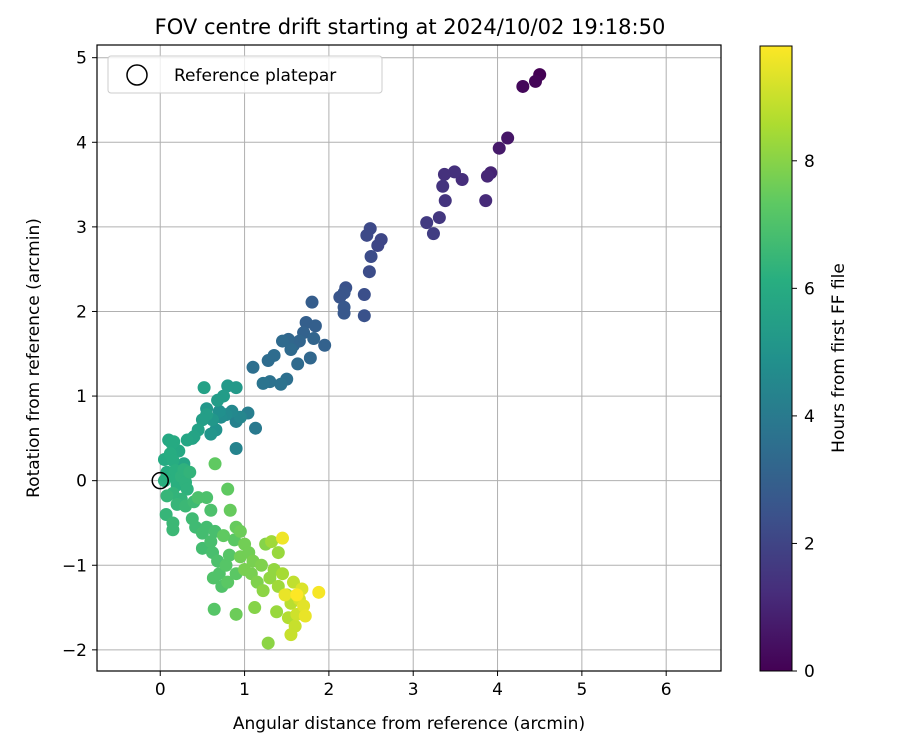 Image resolution: width=900 pixels, height=750 pixels. Describe the element at coordinates (581, 690) in the screenshot. I see `x-tick-label: 5` at that location.